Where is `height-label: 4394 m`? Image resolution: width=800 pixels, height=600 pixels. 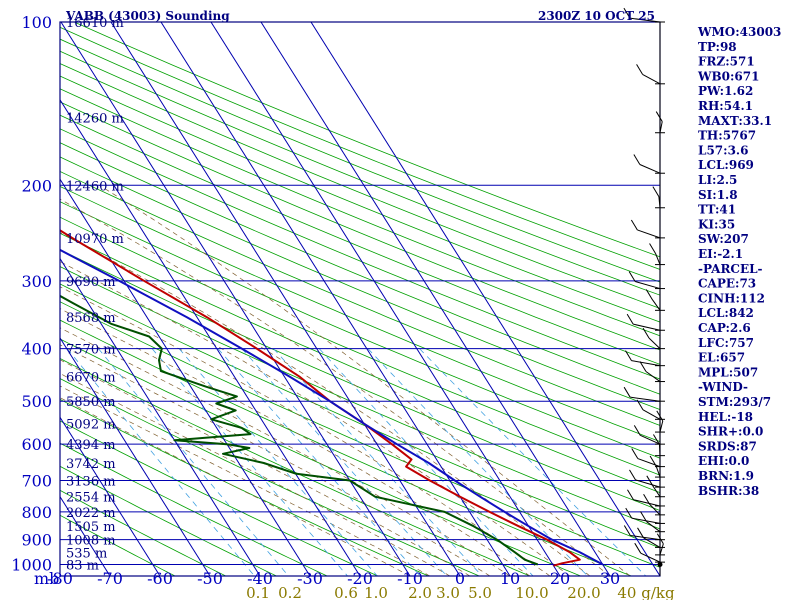
height-label: 4394 m is located at coordinates (91, 445).